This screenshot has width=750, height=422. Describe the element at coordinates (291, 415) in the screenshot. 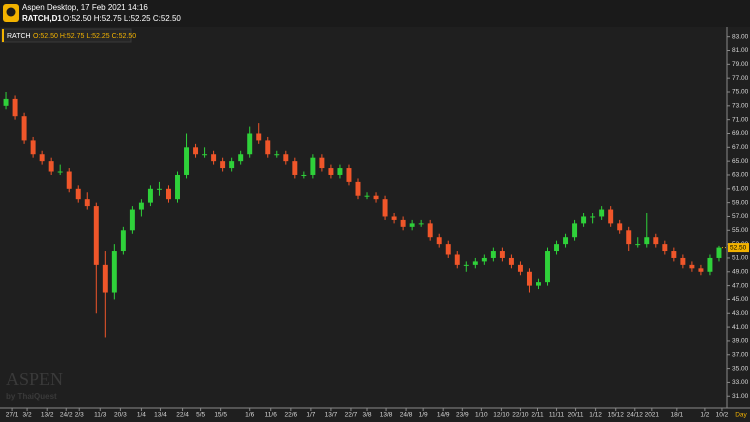

I see `x-tick-label: 22/6` at that location.